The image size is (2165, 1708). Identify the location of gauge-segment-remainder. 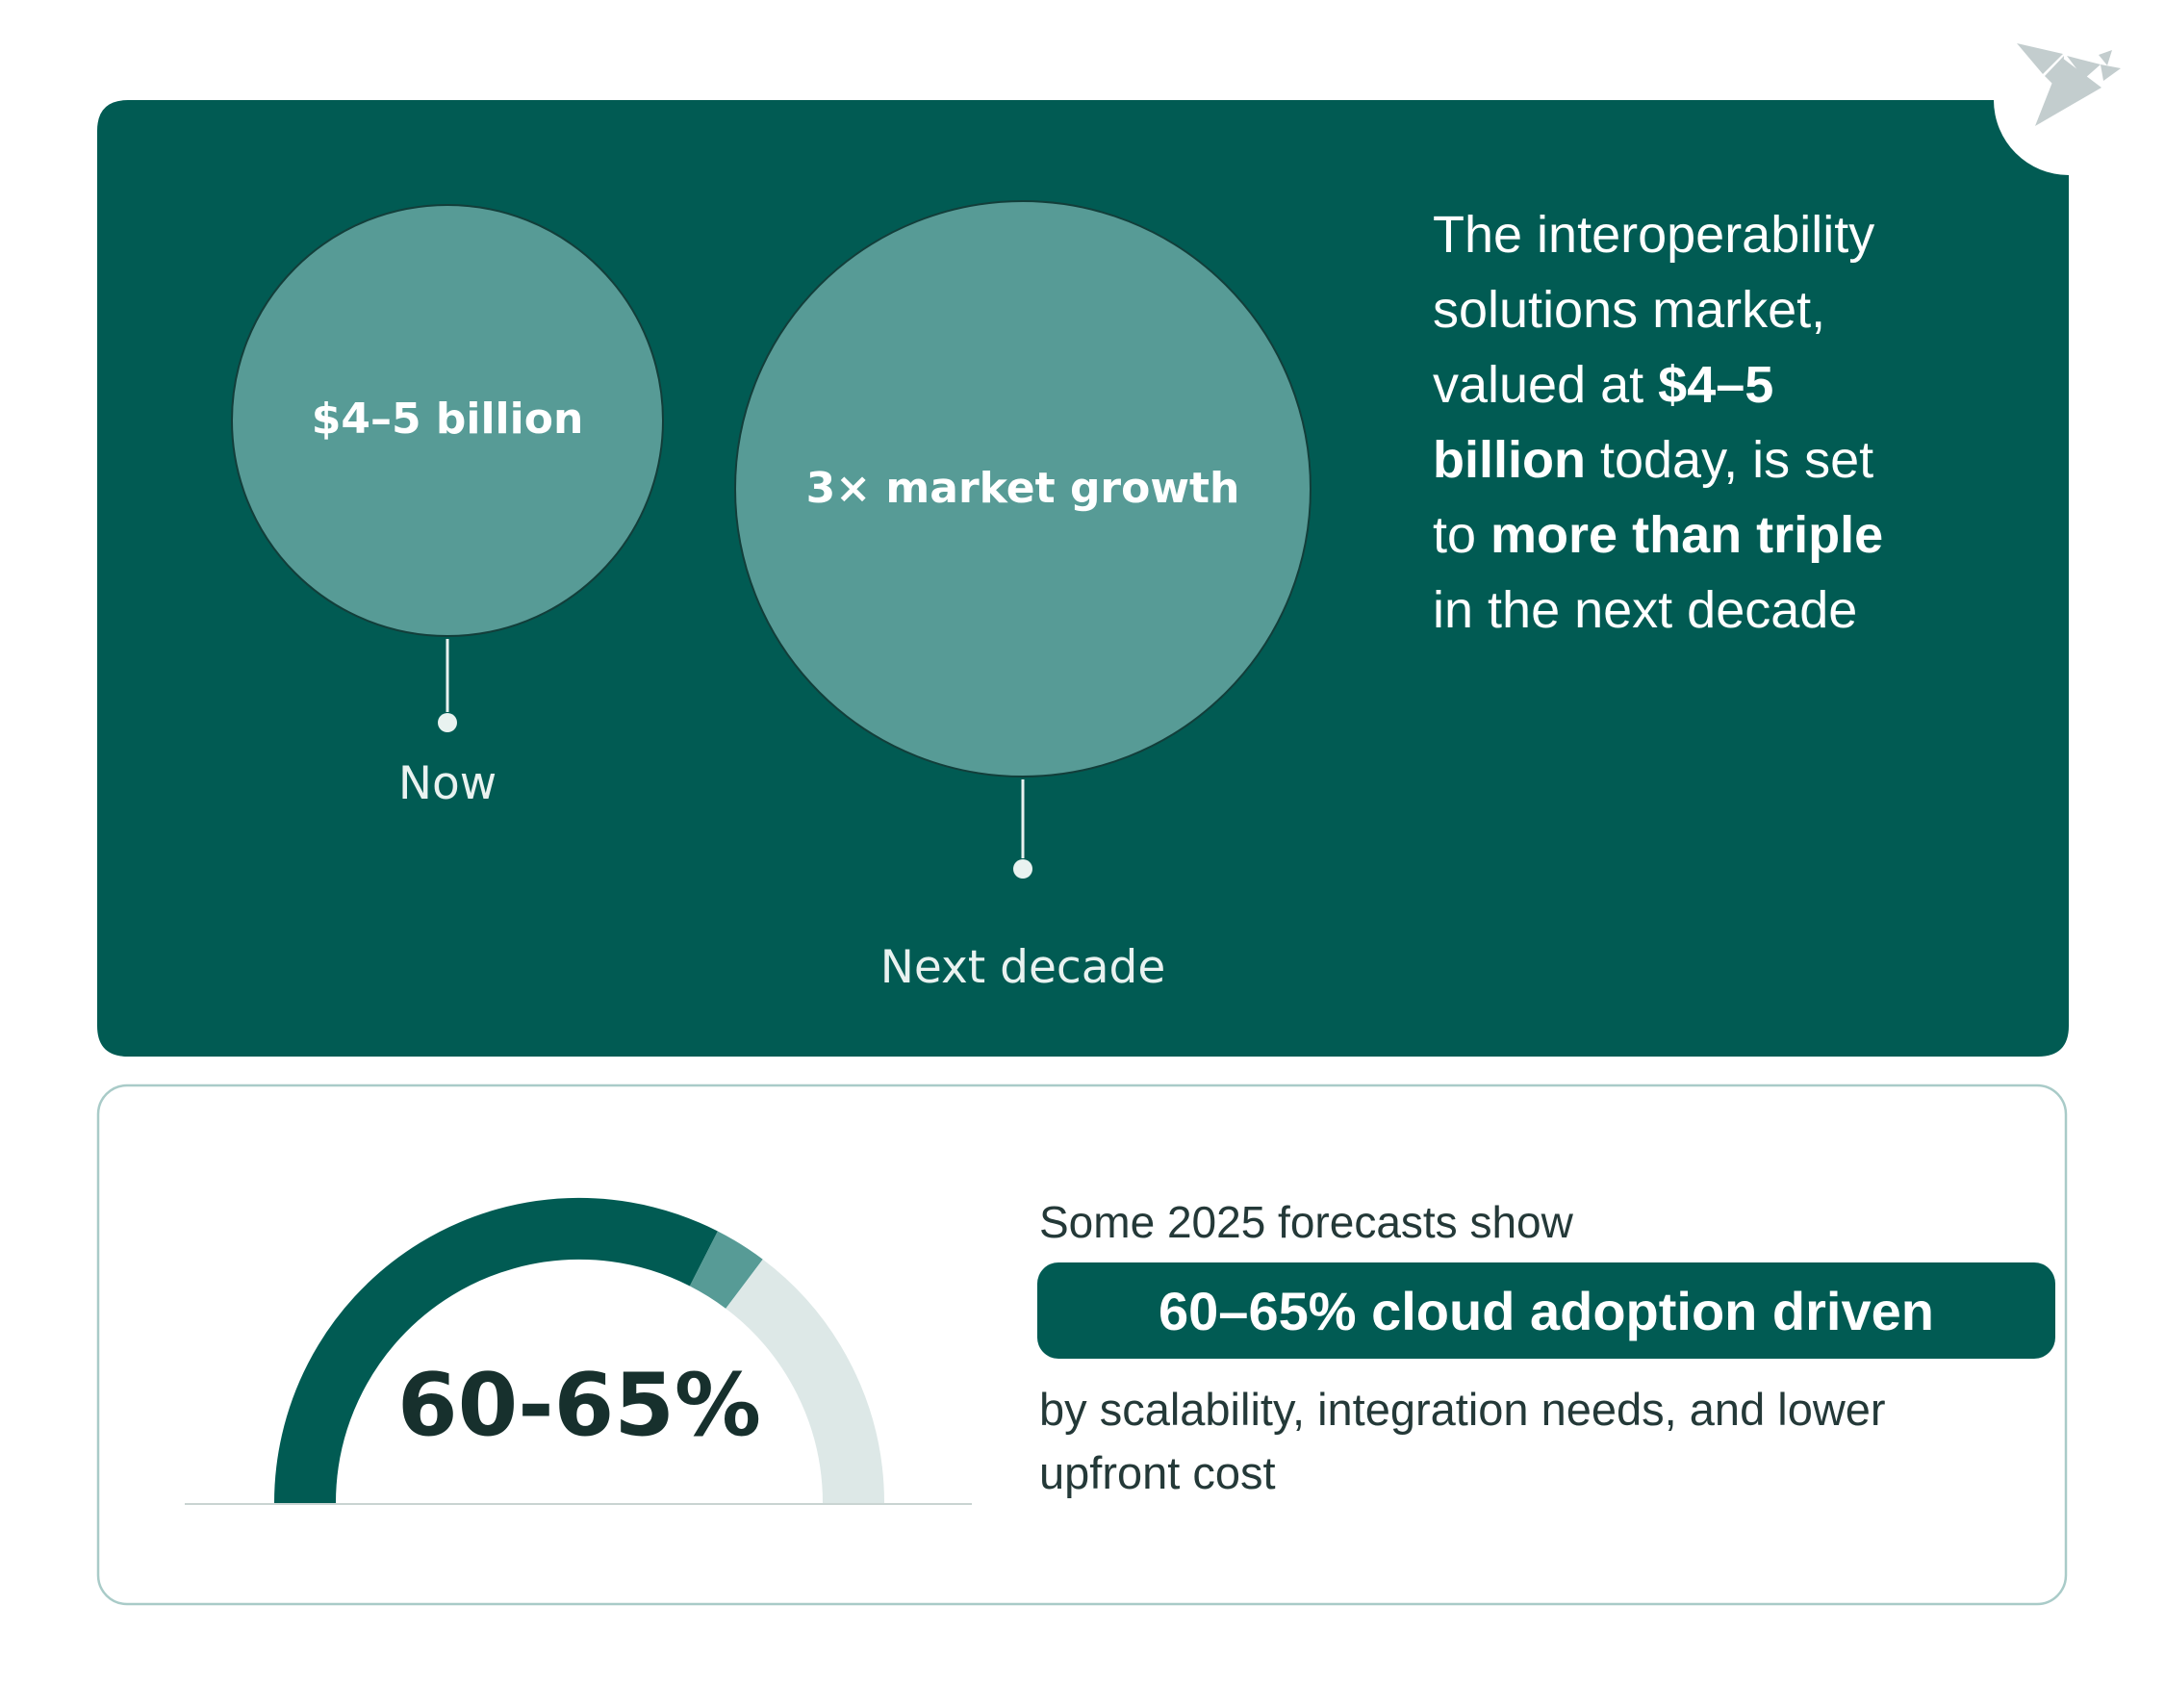
(804, 1381).